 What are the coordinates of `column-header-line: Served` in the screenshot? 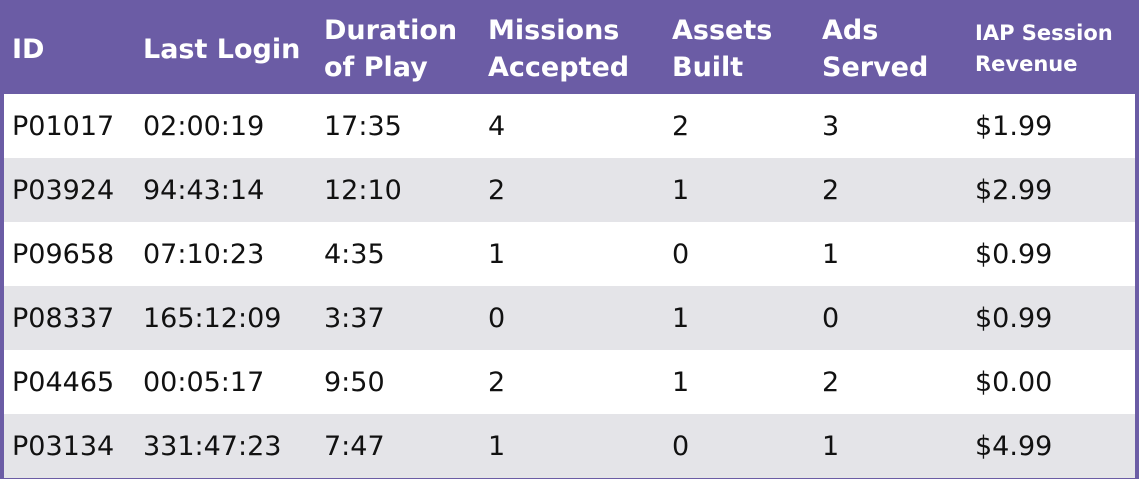 It's located at (875, 67).